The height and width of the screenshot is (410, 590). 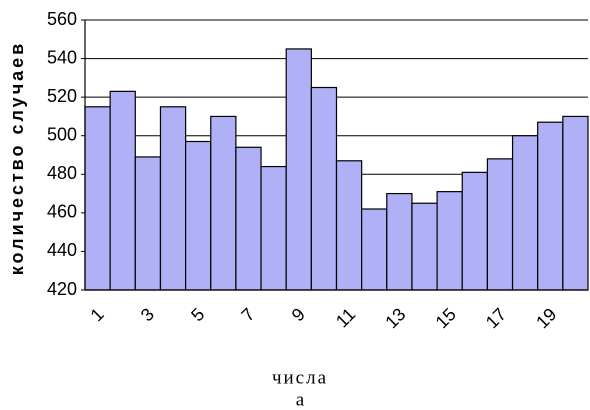 What do you see at coordinates (446, 318) in the screenshot?
I see `x-tick-label: 15` at bounding box center [446, 318].